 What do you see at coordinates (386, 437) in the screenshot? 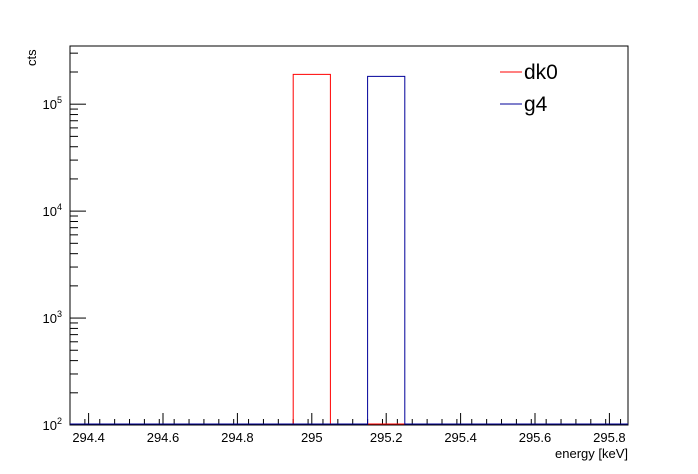
I see `x-tick-label: 295.2` at bounding box center [386, 437].